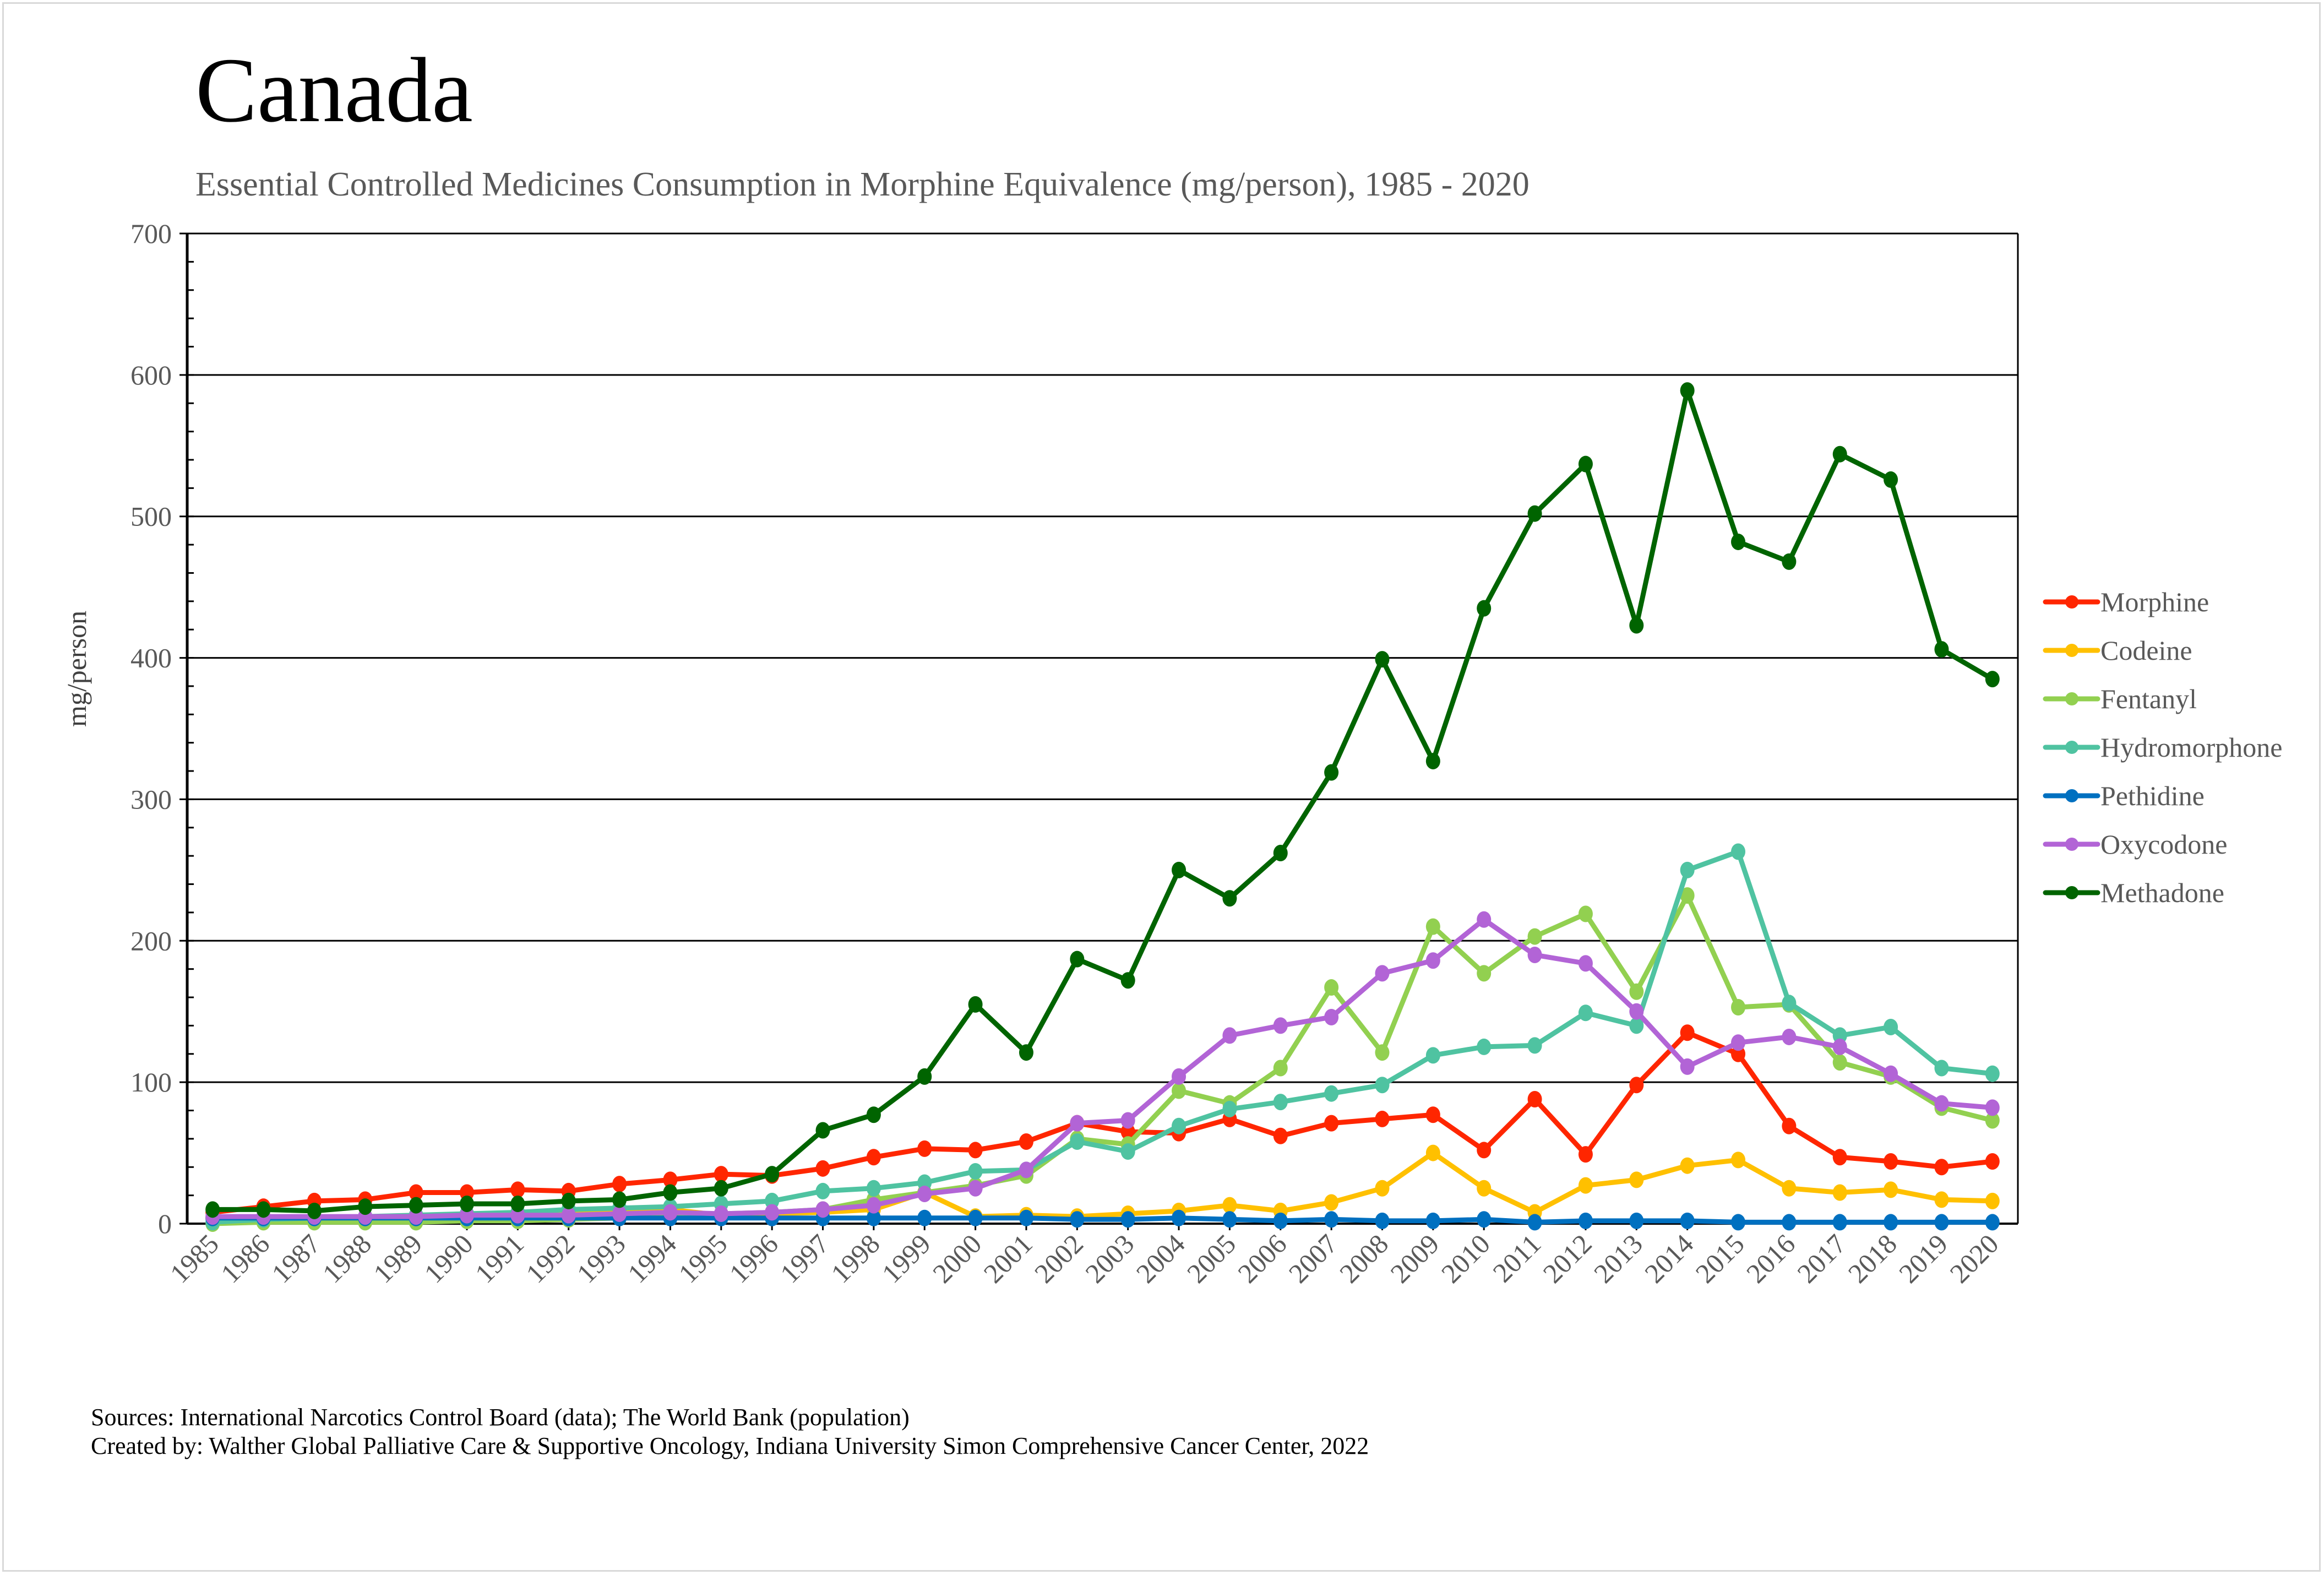 The image size is (2324, 1575). I want to click on x-tick-label: 2020, so click(1974, 1258).